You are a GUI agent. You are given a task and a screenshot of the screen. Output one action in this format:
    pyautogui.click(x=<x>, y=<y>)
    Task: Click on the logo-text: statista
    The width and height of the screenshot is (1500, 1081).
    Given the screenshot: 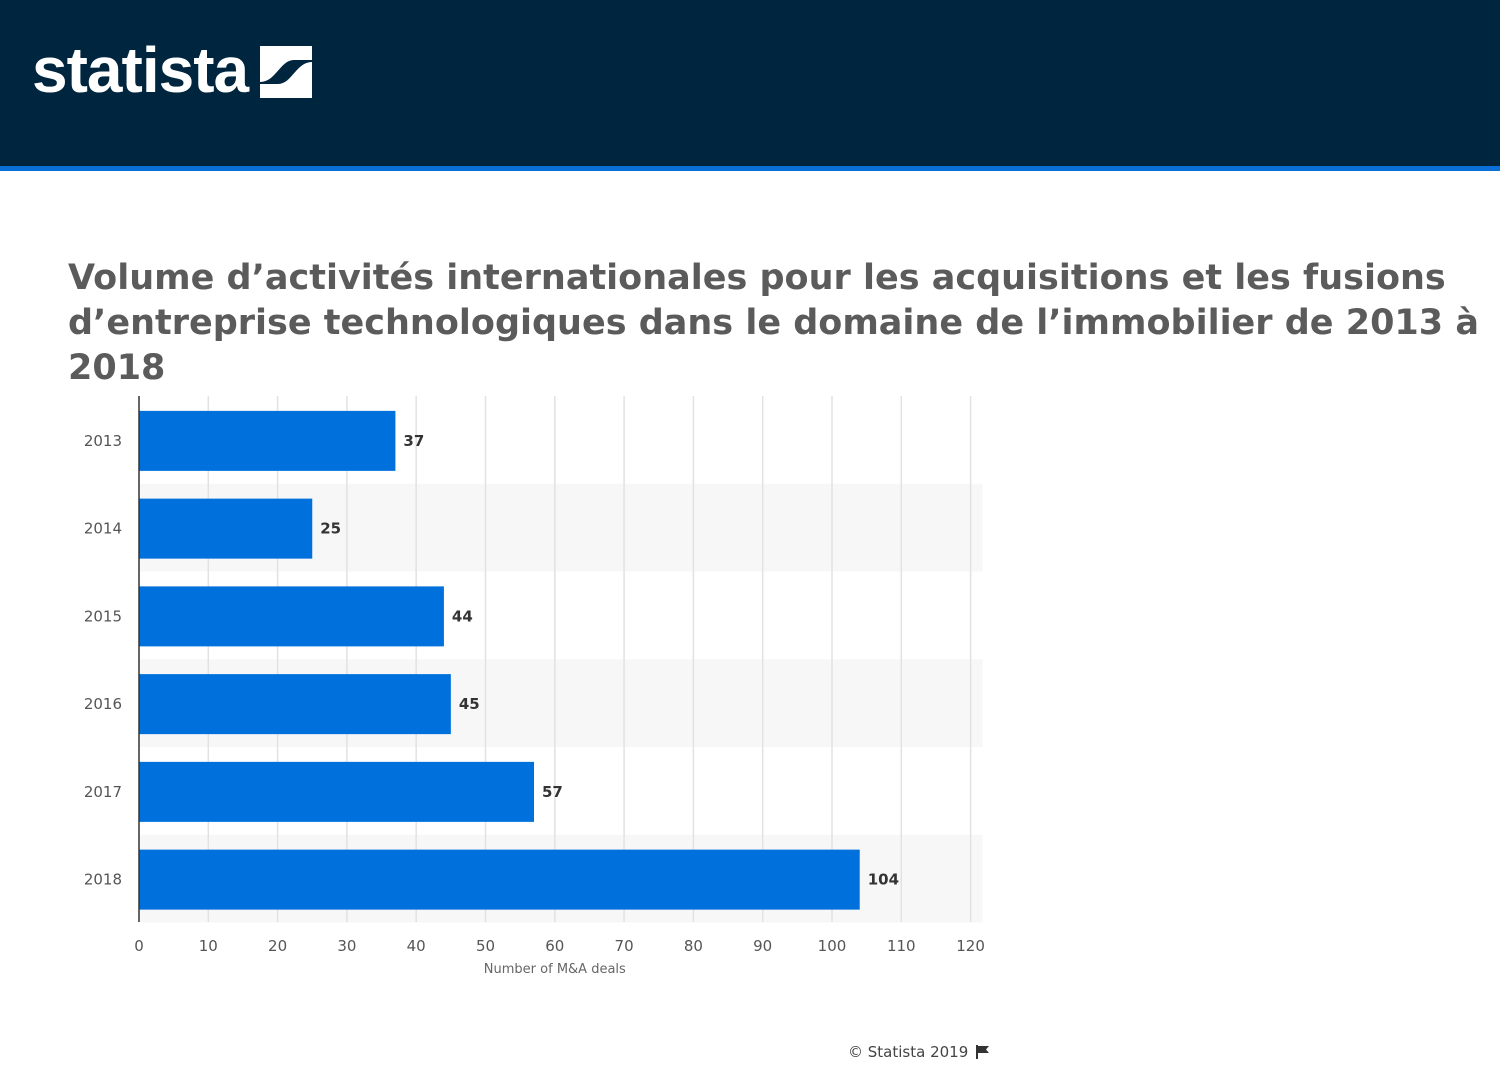 What is the action you would take?
    pyautogui.click(x=140, y=70)
    